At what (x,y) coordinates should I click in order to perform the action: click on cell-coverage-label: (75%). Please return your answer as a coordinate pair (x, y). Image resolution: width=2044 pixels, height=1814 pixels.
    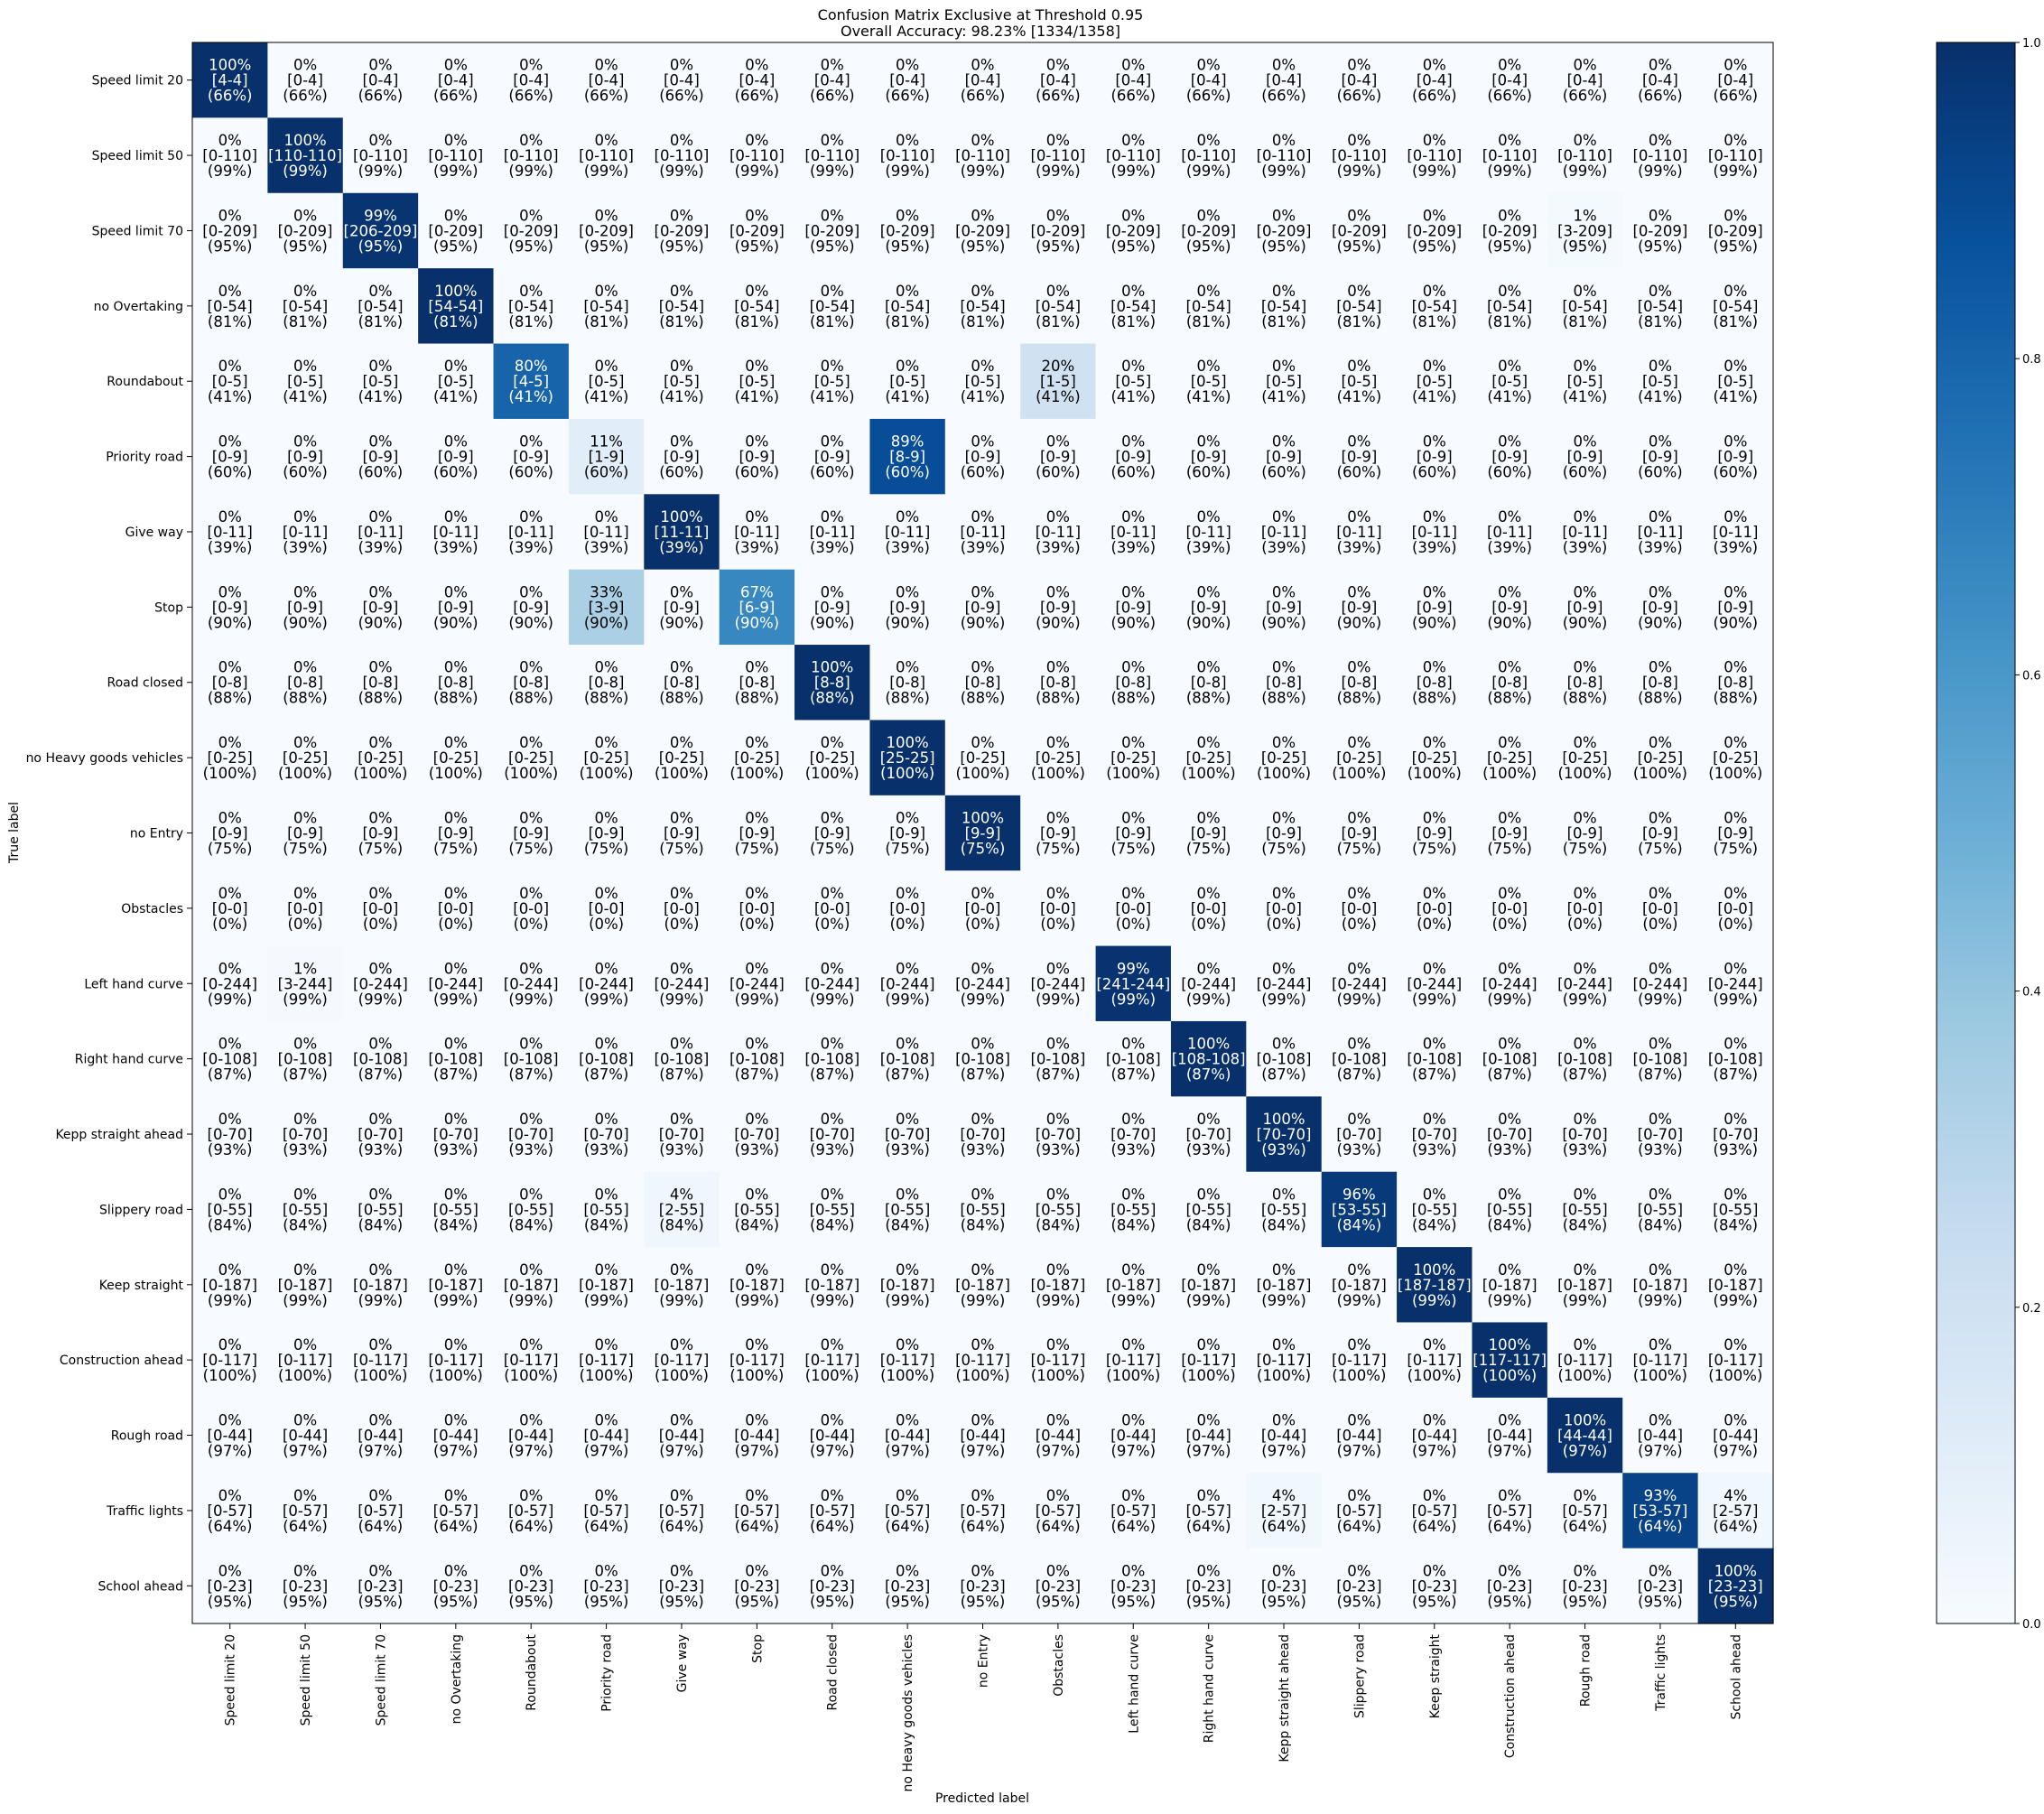
    Looking at the image, I should click on (1359, 849).